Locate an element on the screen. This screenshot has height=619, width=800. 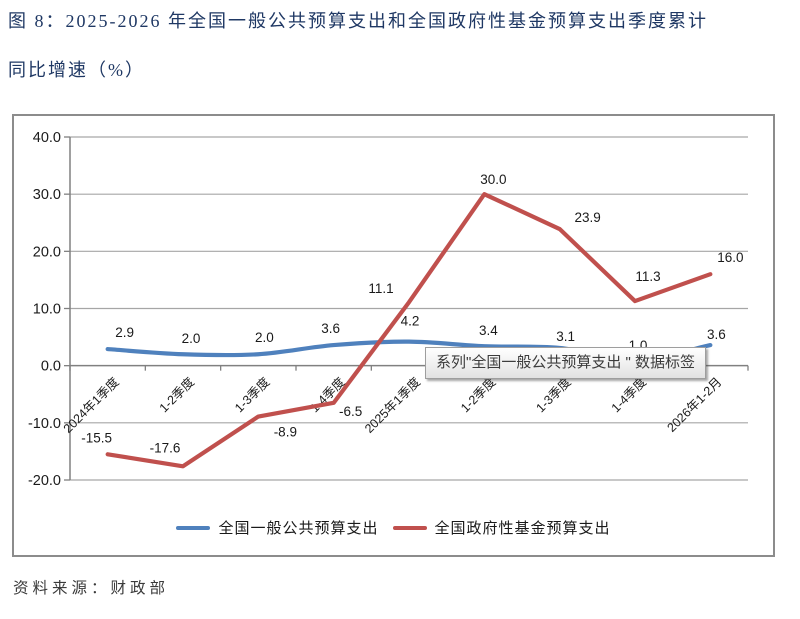
data-label-1: -15.5 is located at coordinates (96, 437).